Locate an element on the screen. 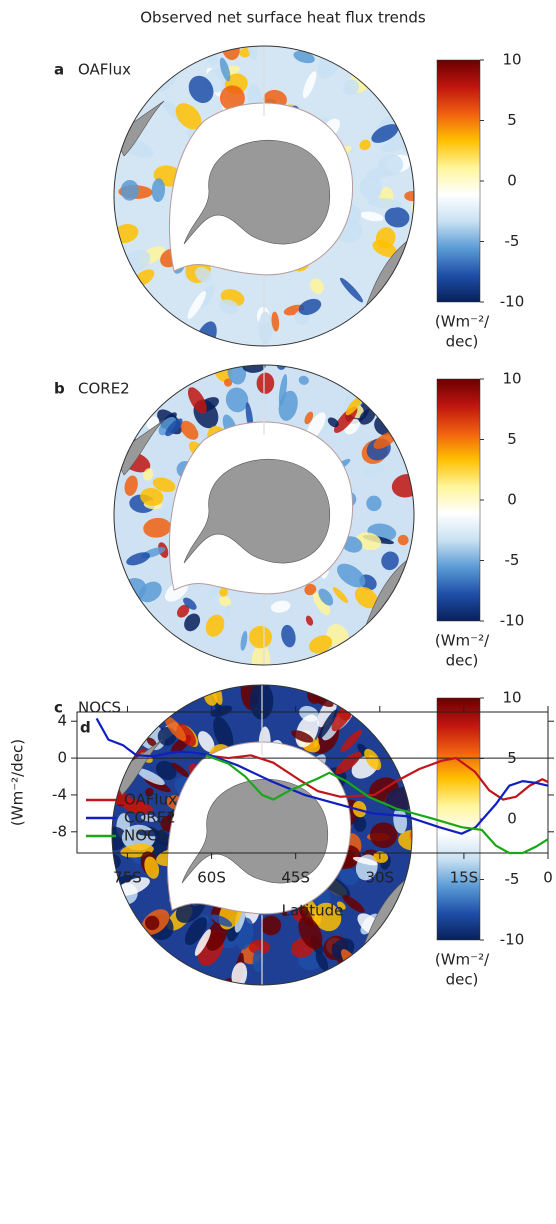 The width and height of the screenshot is (556, 1224). y-tick-label: 4 is located at coordinates (62, 721).